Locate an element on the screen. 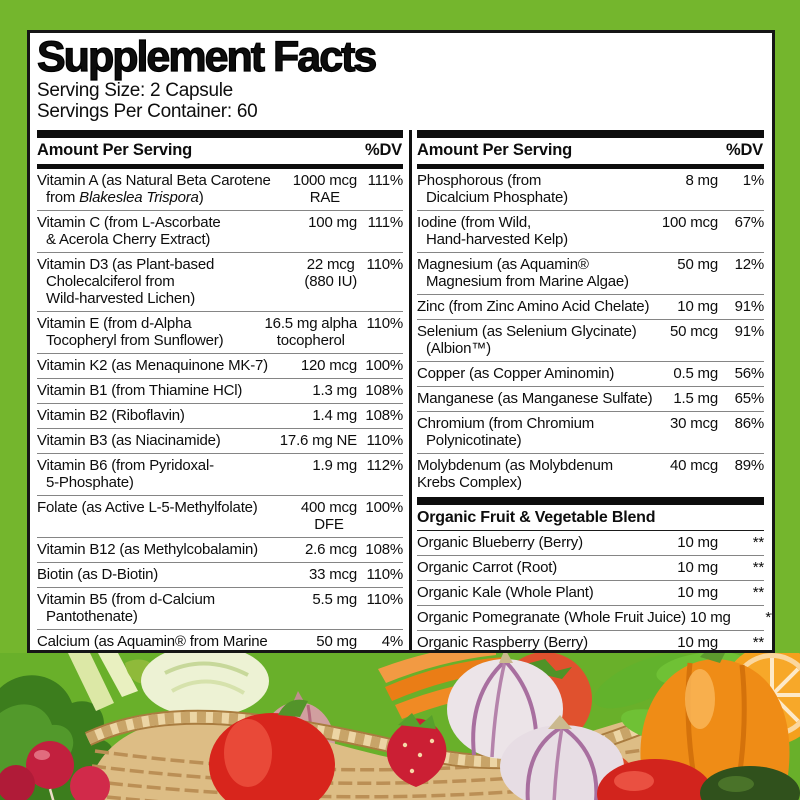 This screenshot has width=800, height=800. dv-label: %DV is located at coordinates (383, 149).